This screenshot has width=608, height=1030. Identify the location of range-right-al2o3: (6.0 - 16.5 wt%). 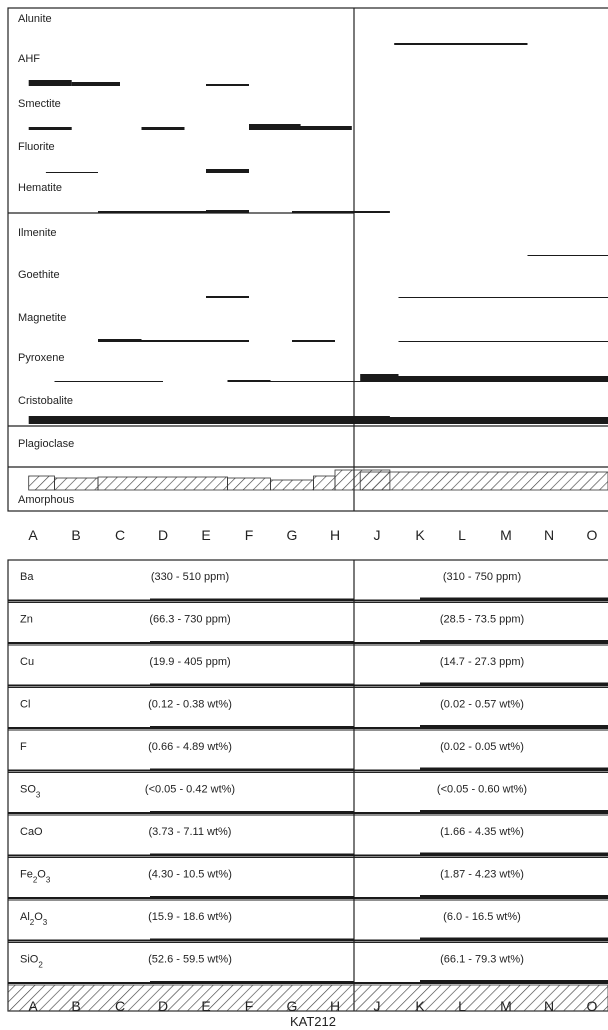
(482, 917).